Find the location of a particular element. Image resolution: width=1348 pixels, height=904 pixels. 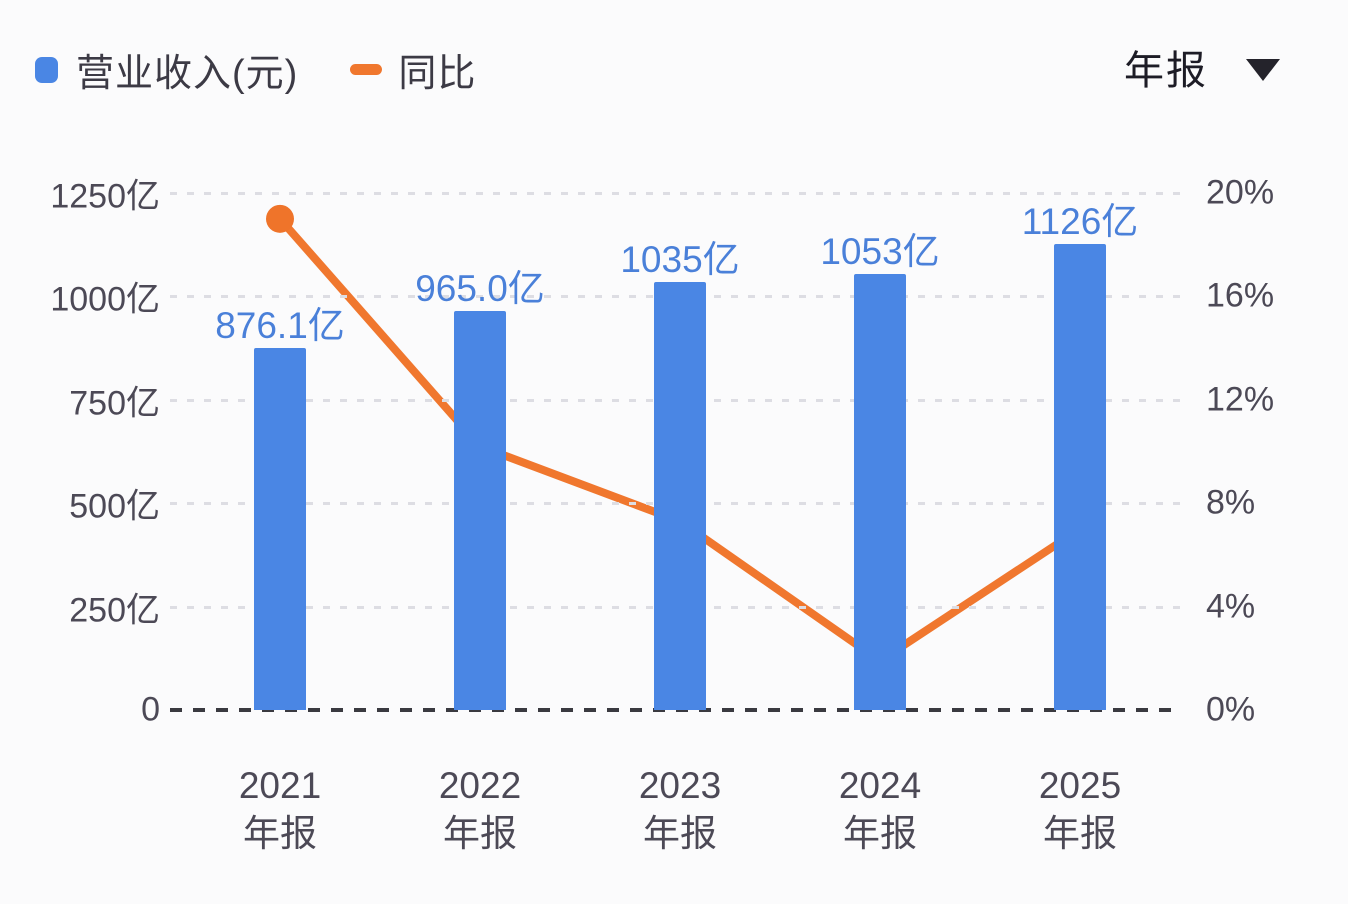

bar-2025 is located at coordinates (1080, 477).